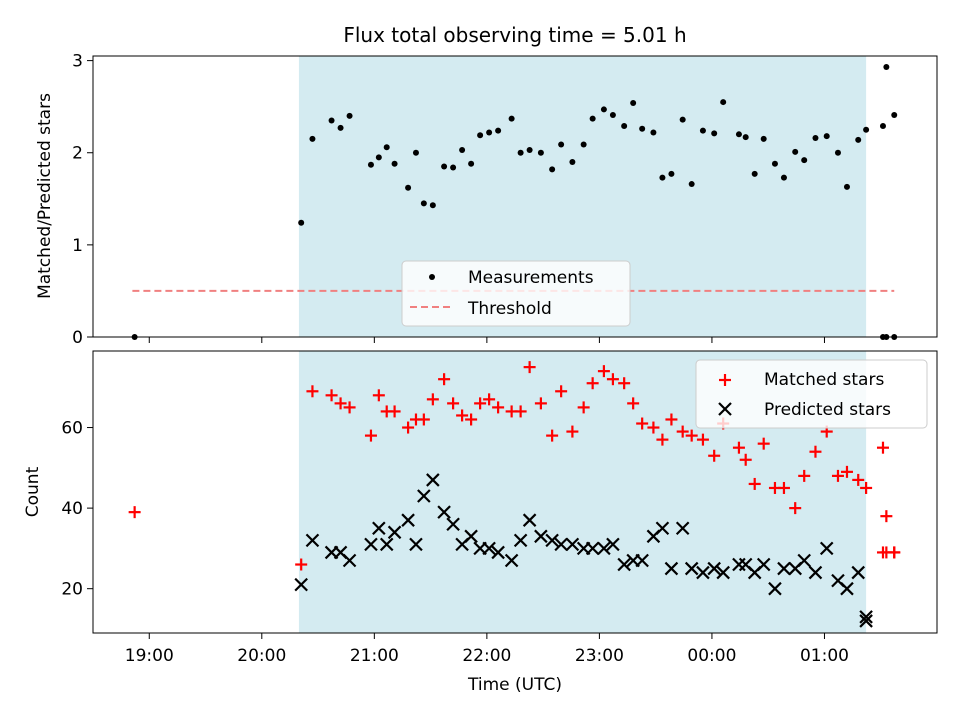 Image resolution: width=960 pixels, height=720 pixels. What do you see at coordinates (72, 429) in the screenshot?
I see `bottom-y-tick-label: 60` at bounding box center [72, 429].